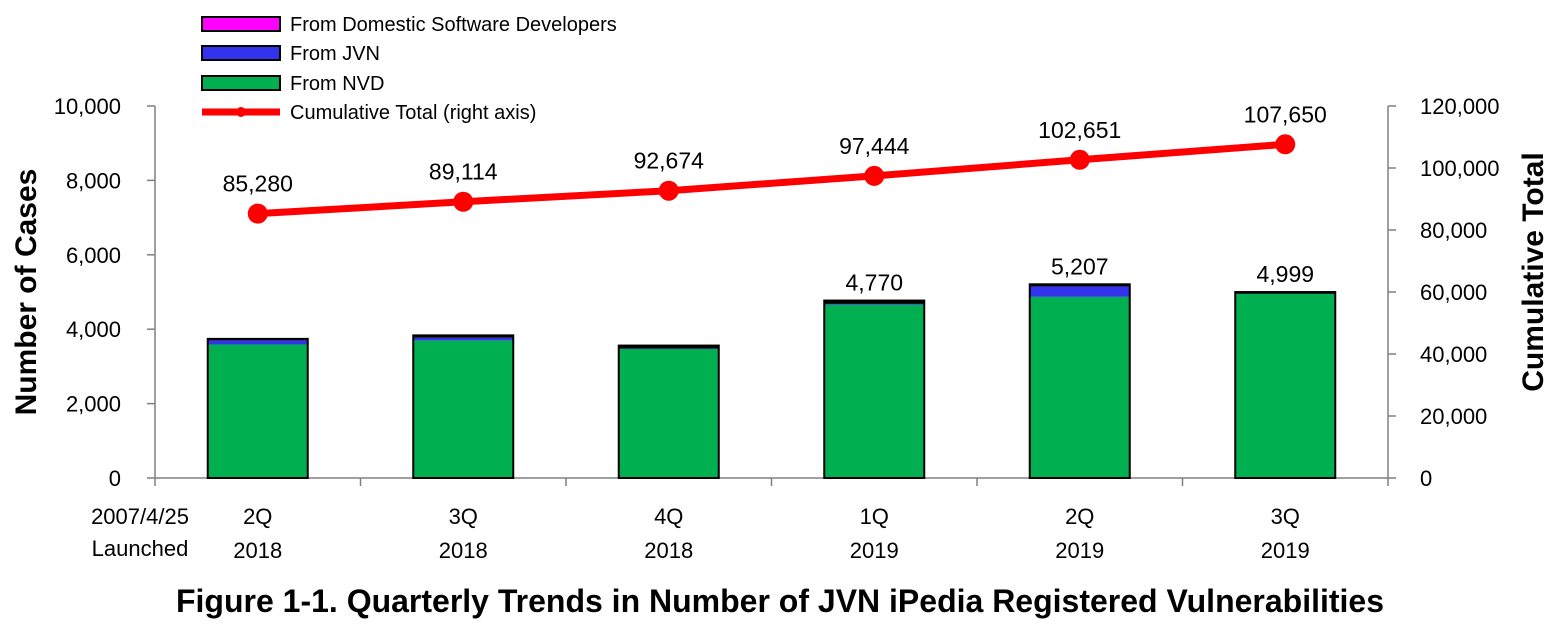 This screenshot has width=1560, height=633. Describe the element at coordinates (93, 180) in the screenshot. I see `left-tick-label: 8,000` at that location.